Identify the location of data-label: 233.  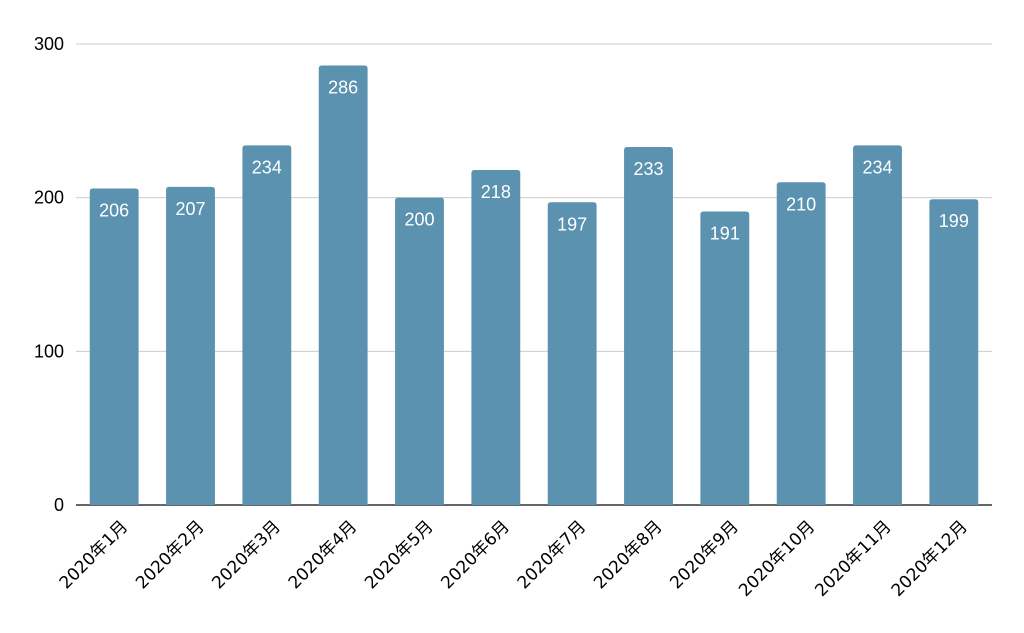
(648, 169).